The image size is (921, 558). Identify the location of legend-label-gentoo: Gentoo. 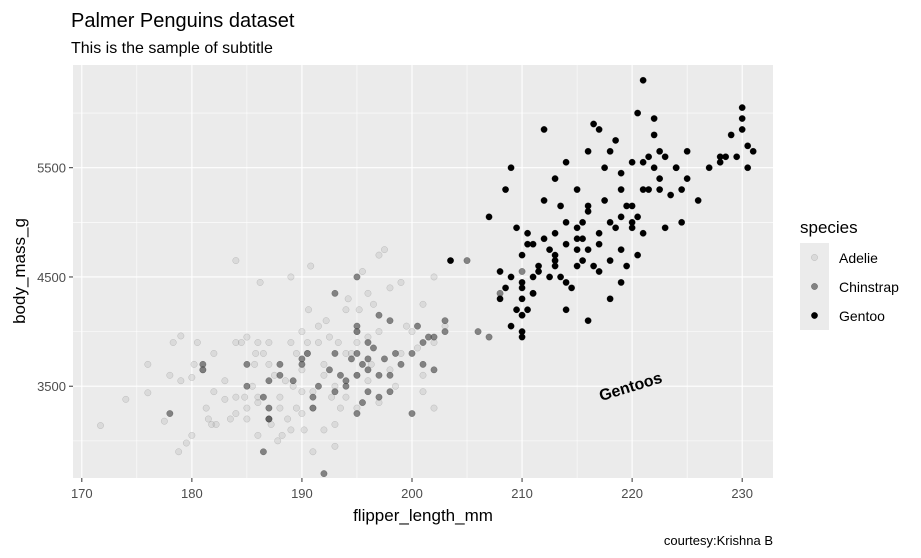
(862, 316).